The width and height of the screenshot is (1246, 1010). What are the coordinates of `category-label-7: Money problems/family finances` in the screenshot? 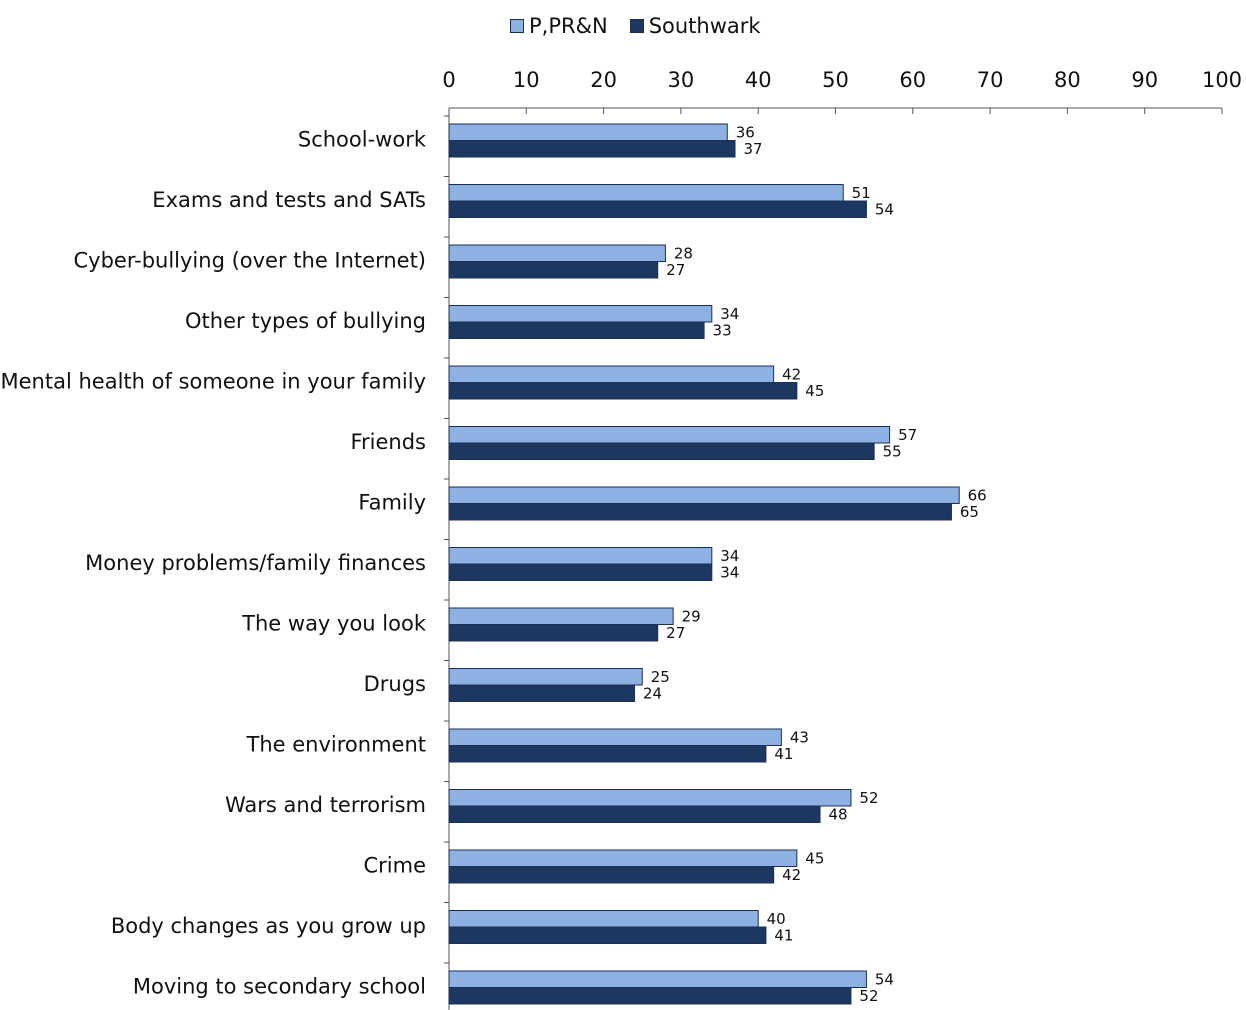 It's located at (255, 563).